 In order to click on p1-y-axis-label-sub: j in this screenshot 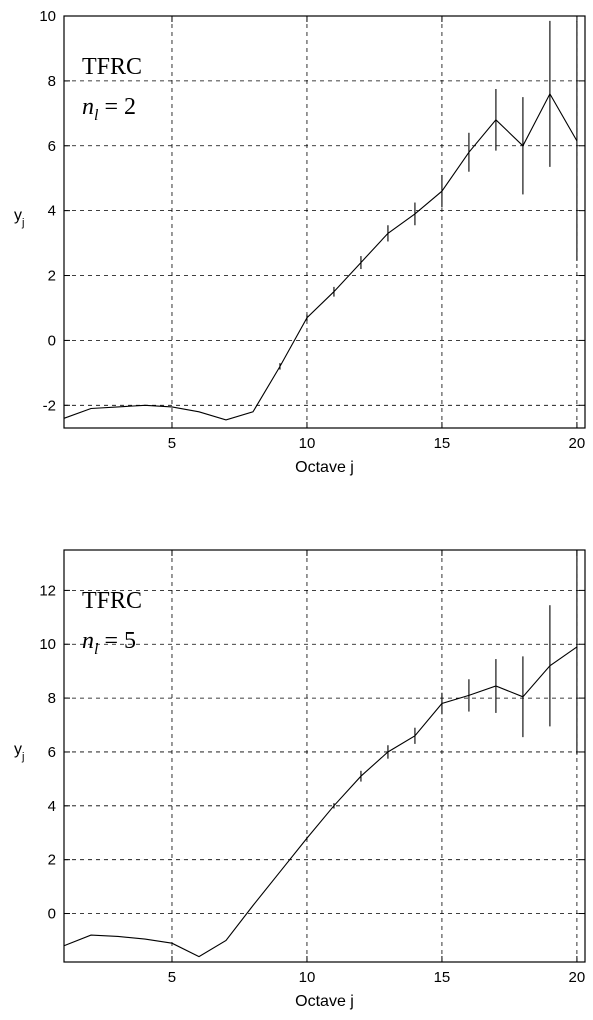, I will do `click(22, 757)`.